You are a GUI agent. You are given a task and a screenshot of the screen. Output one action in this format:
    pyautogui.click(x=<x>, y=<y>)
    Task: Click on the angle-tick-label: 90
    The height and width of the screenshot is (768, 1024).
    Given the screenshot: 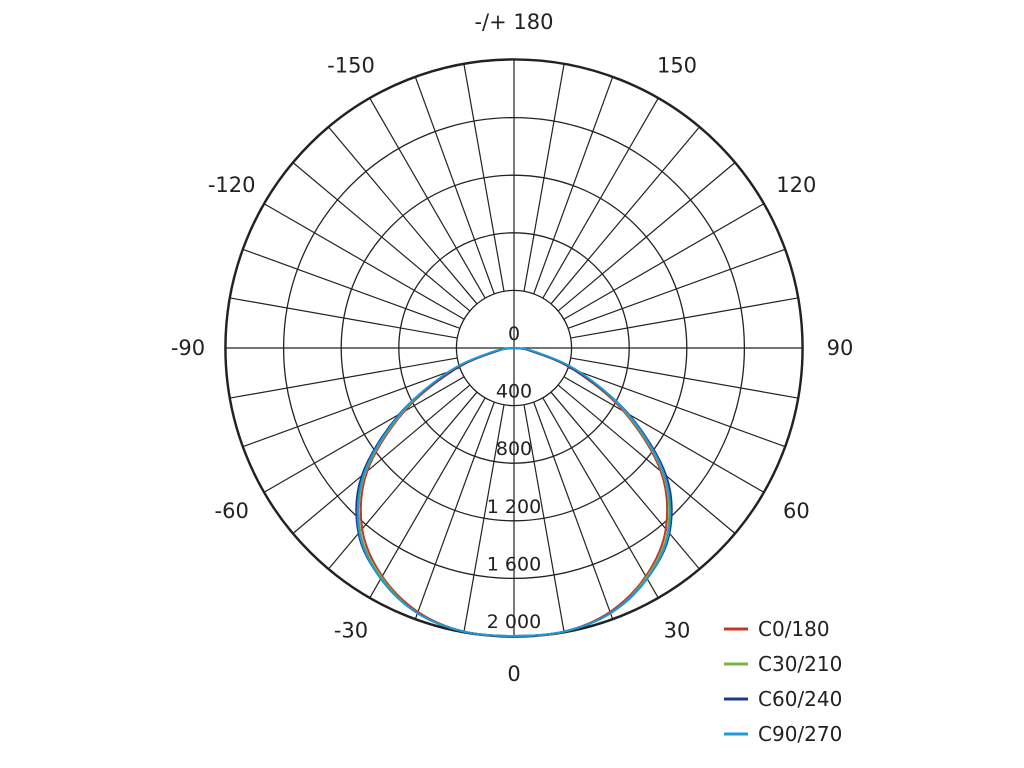 What is the action you would take?
    pyautogui.click(x=840, y=348)
    